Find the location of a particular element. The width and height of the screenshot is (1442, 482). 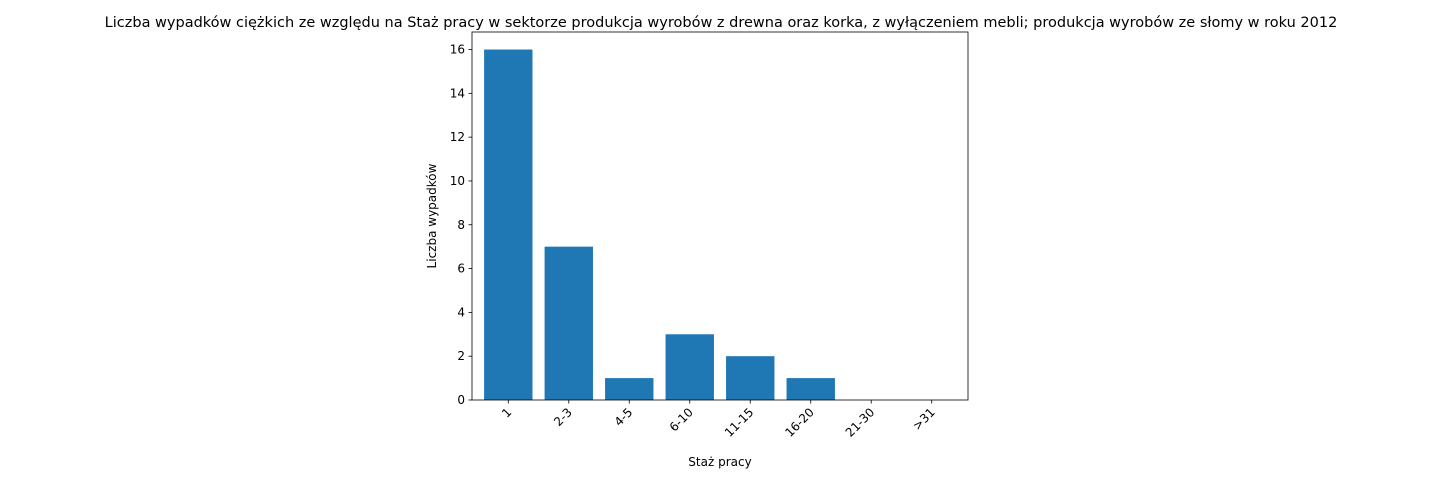

y-tick-label-4: 8 is located at coordinates (461, 225).